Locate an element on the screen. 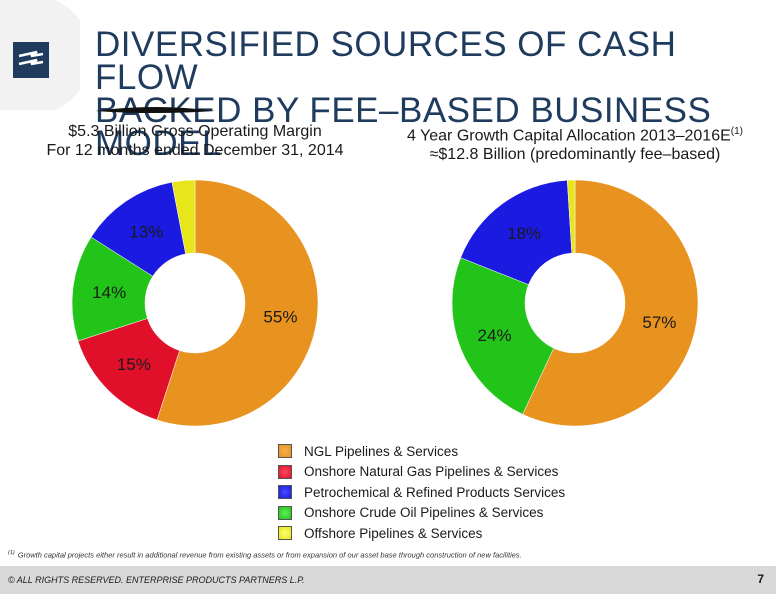 The height and width of the screenshot is (600, 776). legend-item-crude-oil: Onshore Crude Oil Pipelines & Services is located at coordinates (428, 513).